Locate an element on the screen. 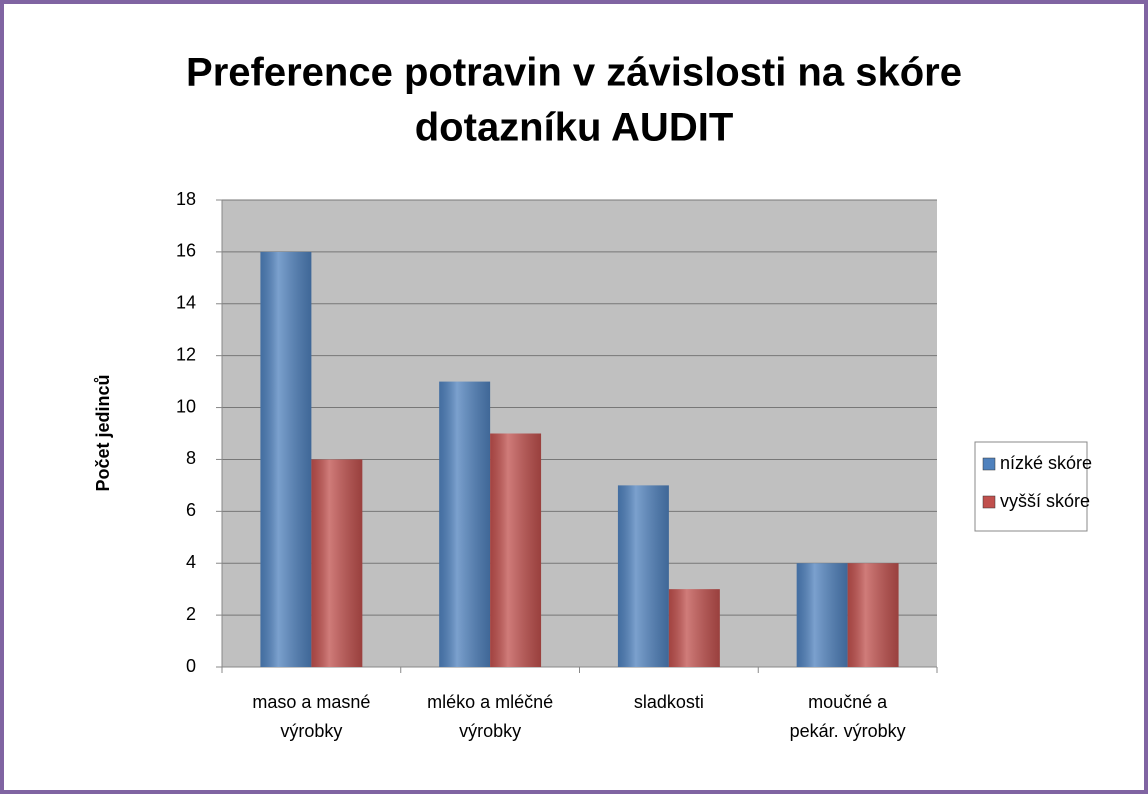  legend-label: nízké skóre is located at coordinates (1046, 463).